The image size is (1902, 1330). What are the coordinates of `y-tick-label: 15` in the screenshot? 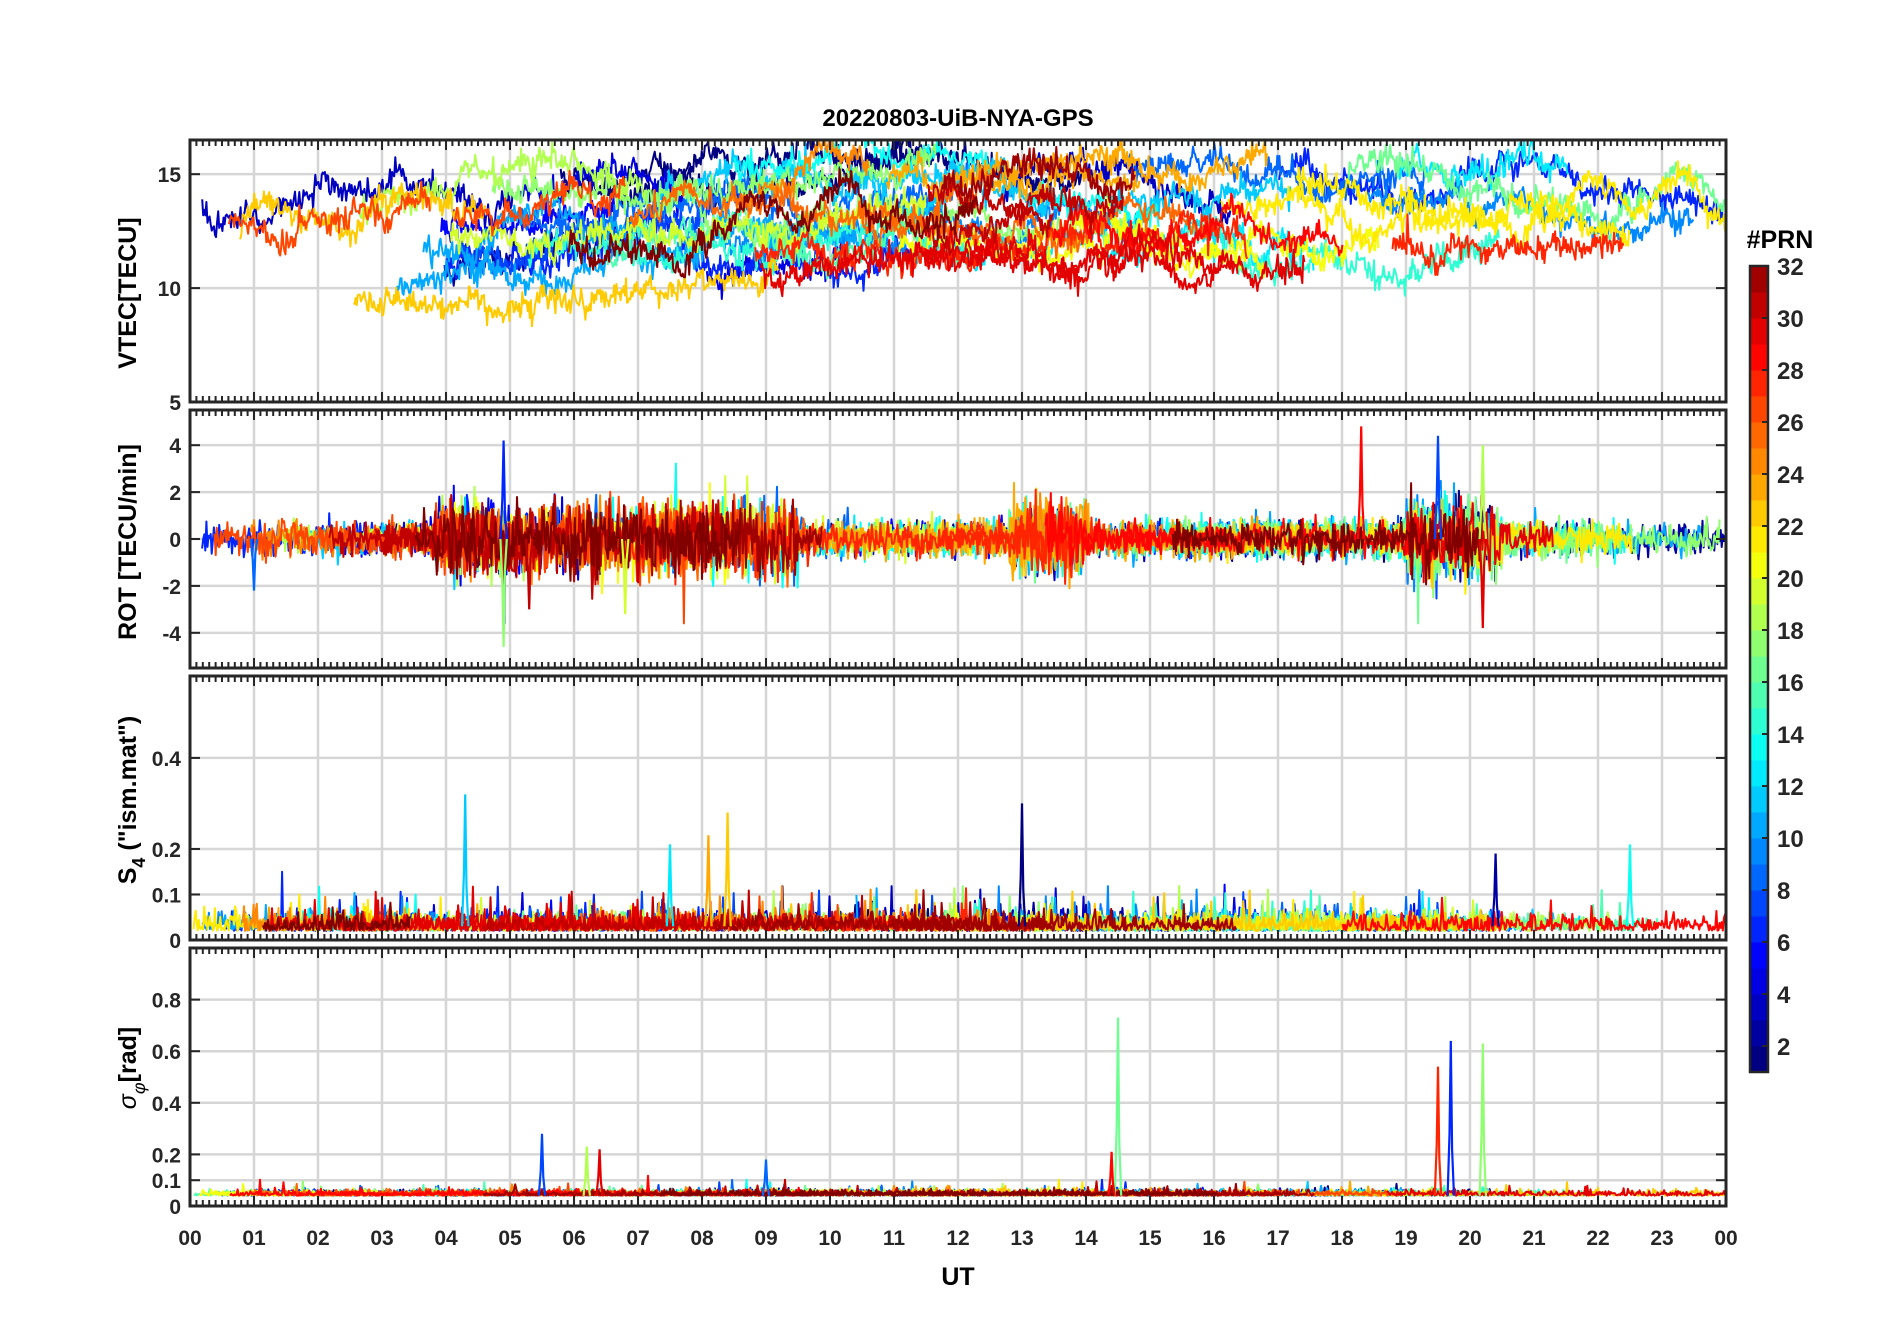 It's located at (170, 175).